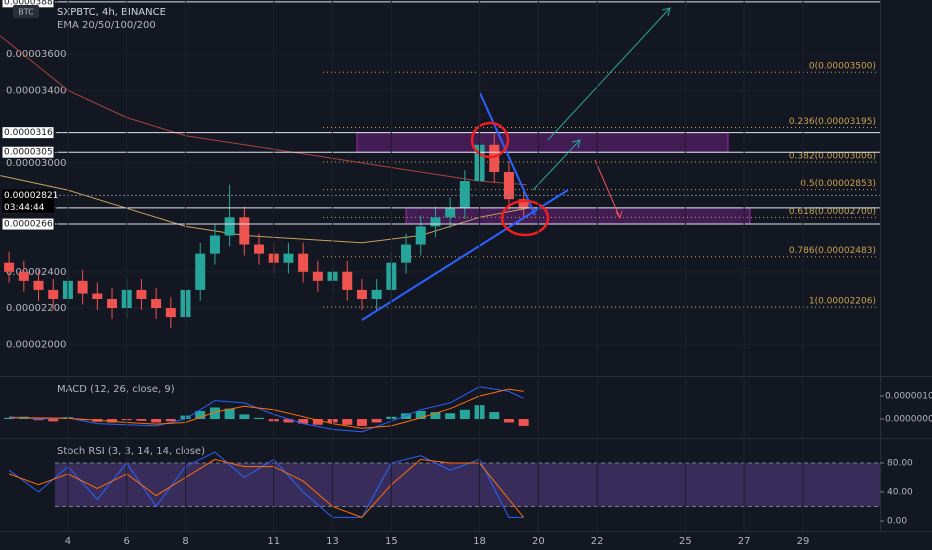 This screenshot has height=550, width=932. I want to click on countdown: 03:44:44, so click(24, 208).